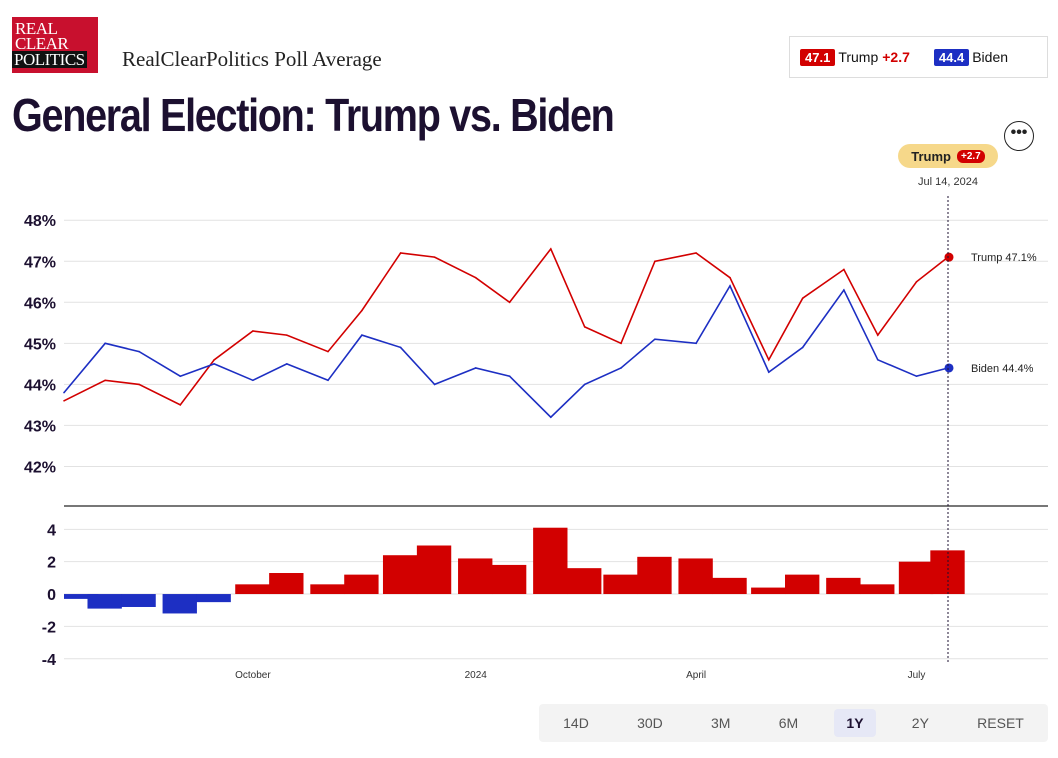 The width and height of the screenshot is (1058, 758). Describe the element at coordinates (49, 627) in the screenshot. I see `bar-y-tick-label: -2` at that location.